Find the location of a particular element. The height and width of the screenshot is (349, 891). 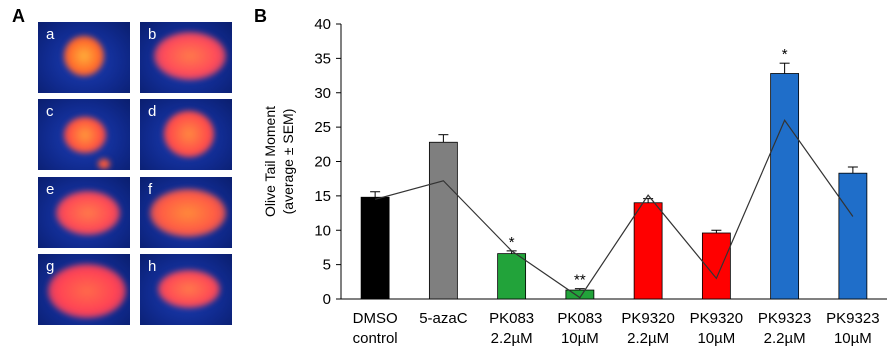

comet-image-f: f is located at coordinates (186, 212).